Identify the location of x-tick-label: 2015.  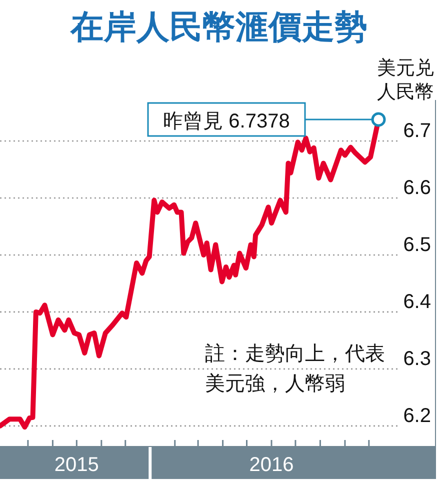
(76, 465).